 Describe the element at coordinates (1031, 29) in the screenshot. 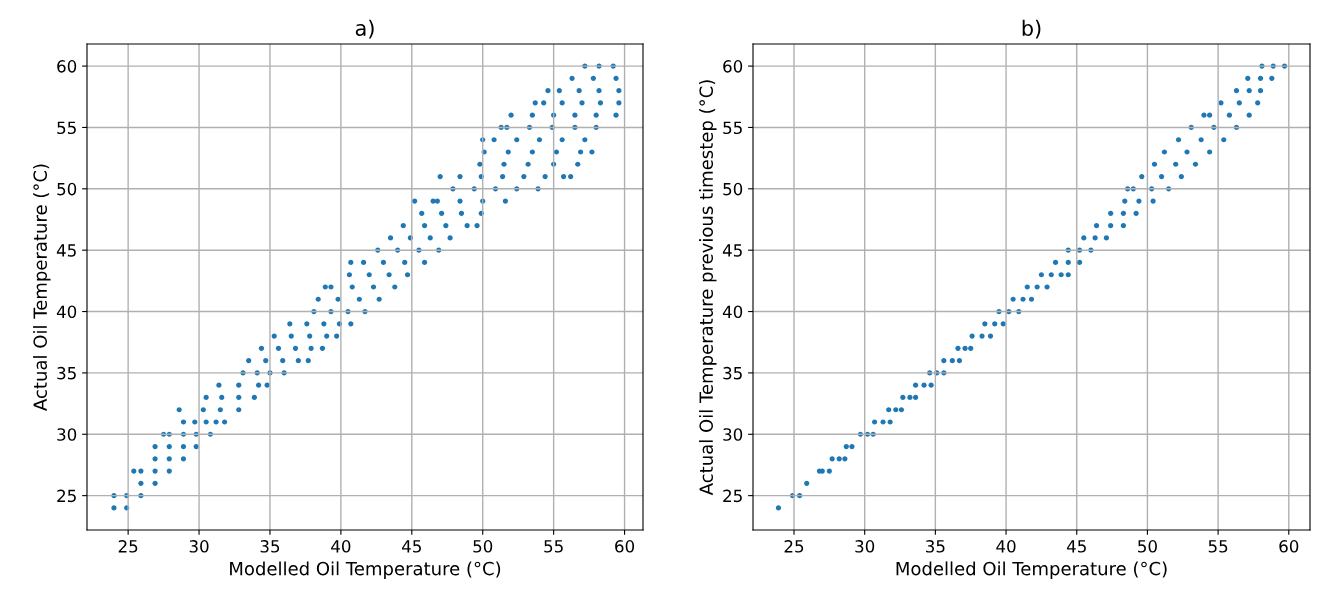

I see `chart-title: b)` at that location.